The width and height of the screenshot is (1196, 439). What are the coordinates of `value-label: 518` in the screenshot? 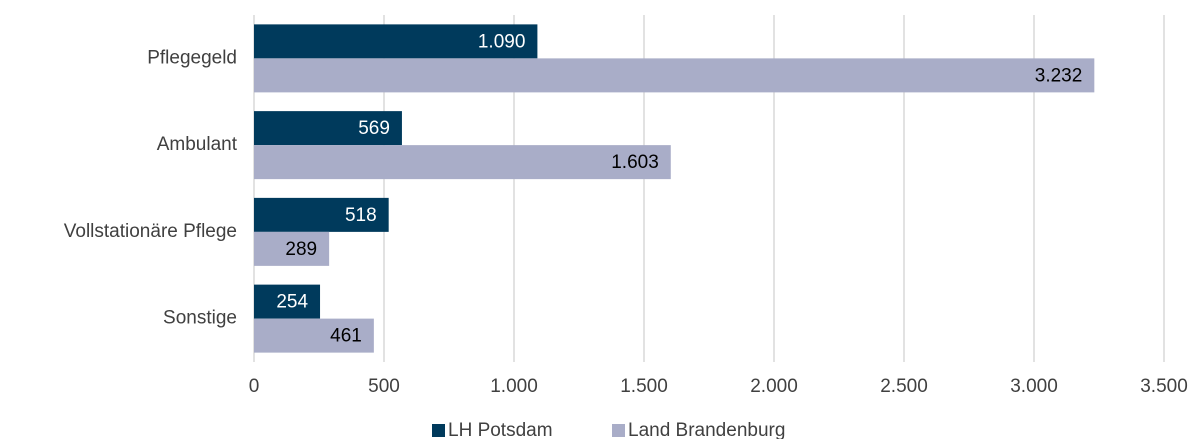 It's located at (361, 215).